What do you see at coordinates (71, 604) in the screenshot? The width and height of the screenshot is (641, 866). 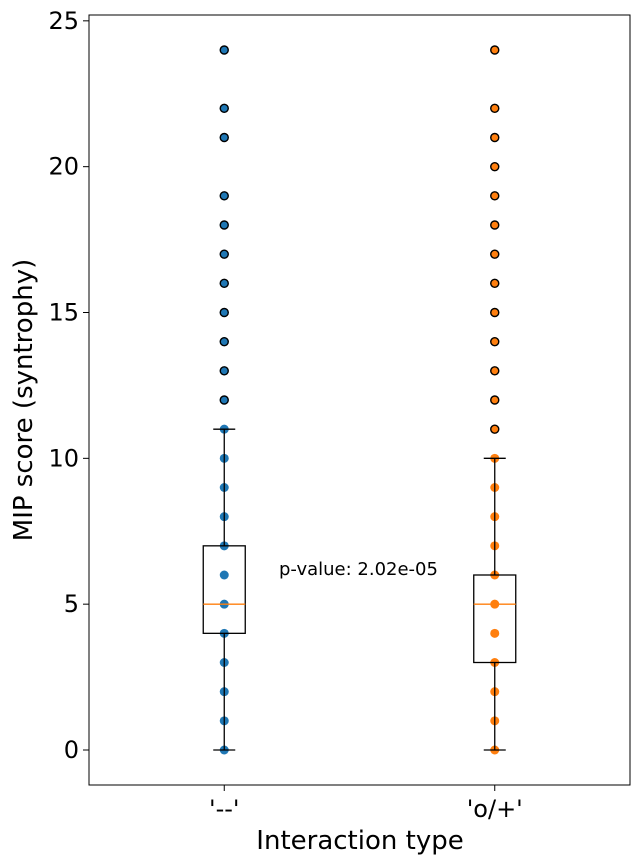 I see `y-tick-label: 5` at bounding box center [71, 604].